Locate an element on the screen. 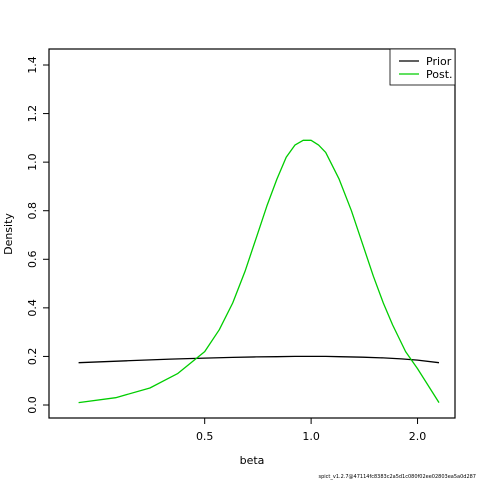 Image resolution: width=480 pixels, height=480 pixels. legend-box is located at coordinates (422, 67).